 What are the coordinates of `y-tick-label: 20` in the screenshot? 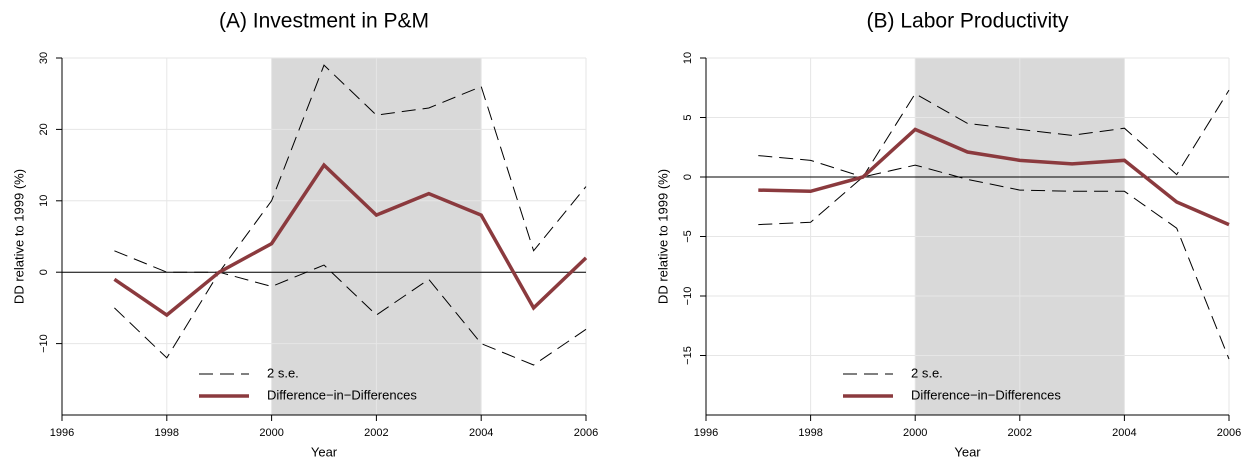 It's located at (44, 129).